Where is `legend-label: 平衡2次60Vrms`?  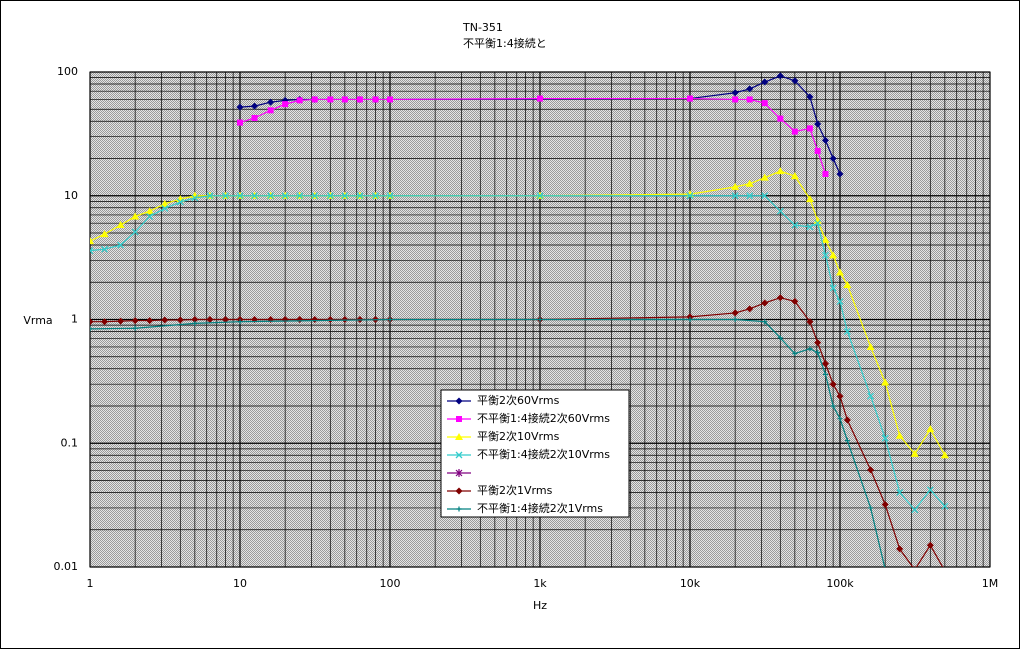
legend-label: 平衡2次60Vrms is located at coordinates (518, 400).